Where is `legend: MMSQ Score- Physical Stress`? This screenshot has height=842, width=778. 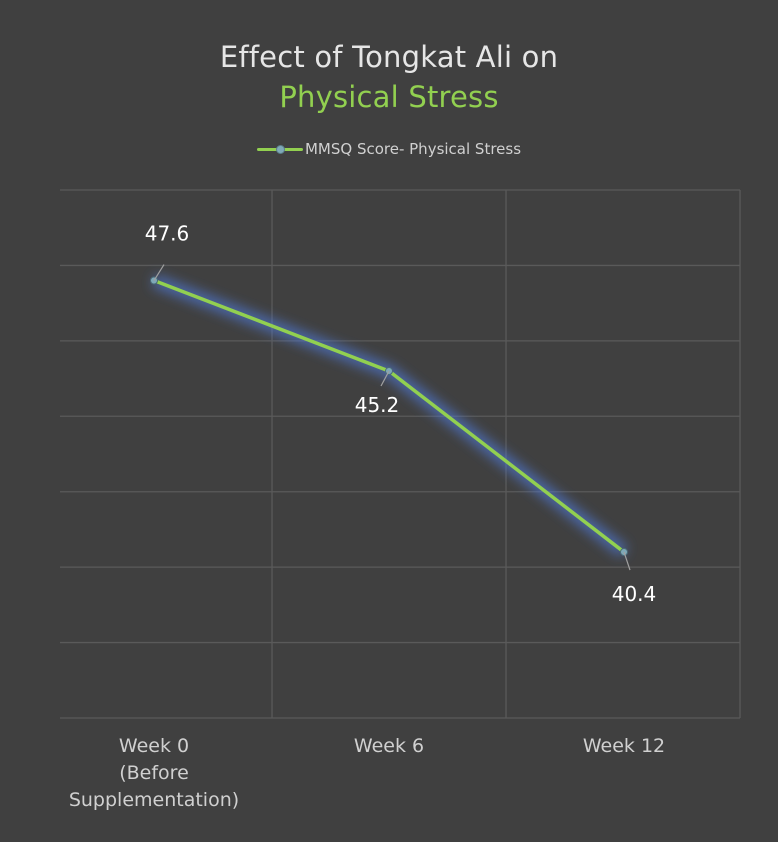 legend: MMSQ Score- Physical Stress is located at coordinates (389, 149).